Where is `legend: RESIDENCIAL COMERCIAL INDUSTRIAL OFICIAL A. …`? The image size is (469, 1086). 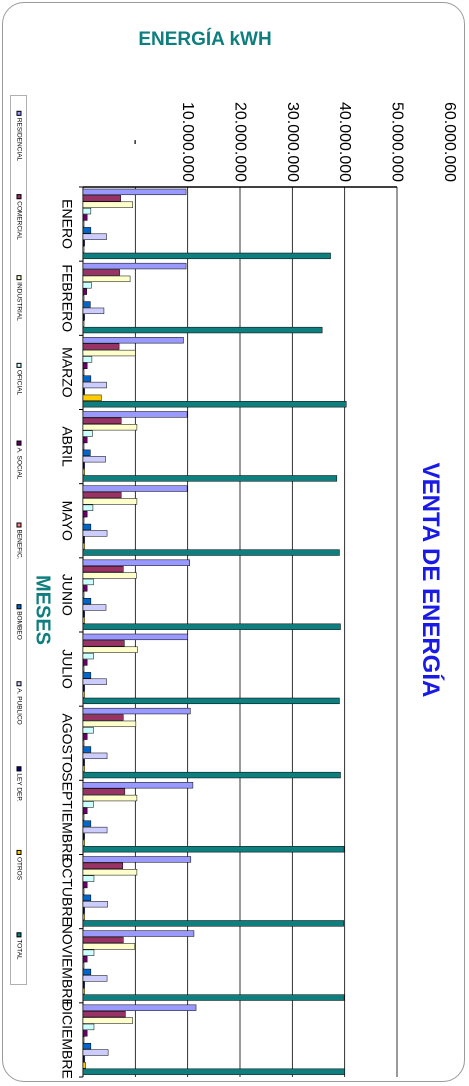
legend: RESIDENCIAL COMERCIAL INDUSTRIAL OFICIAL A. … is located at coordinates (18, 540).